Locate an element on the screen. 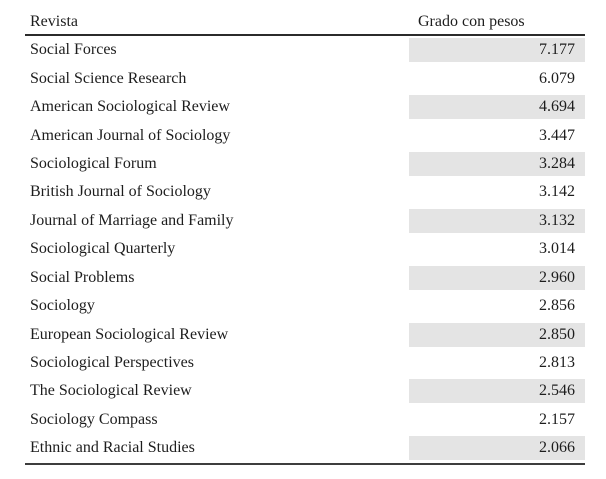 The width and height of the screenshot is (606, 479). table-row: Journal of Marriage and Family 3.132 is located at coordinates (305, 221).